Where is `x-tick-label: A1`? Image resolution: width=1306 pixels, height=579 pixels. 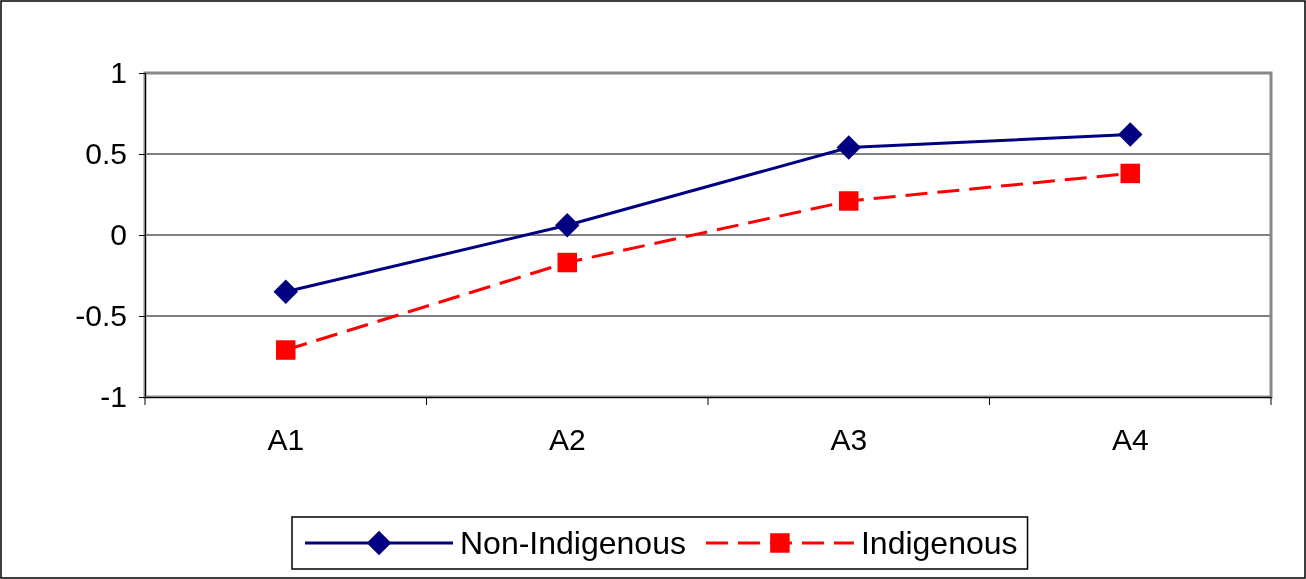 x-tick-label: A1 is located at coordinates (286, 440).